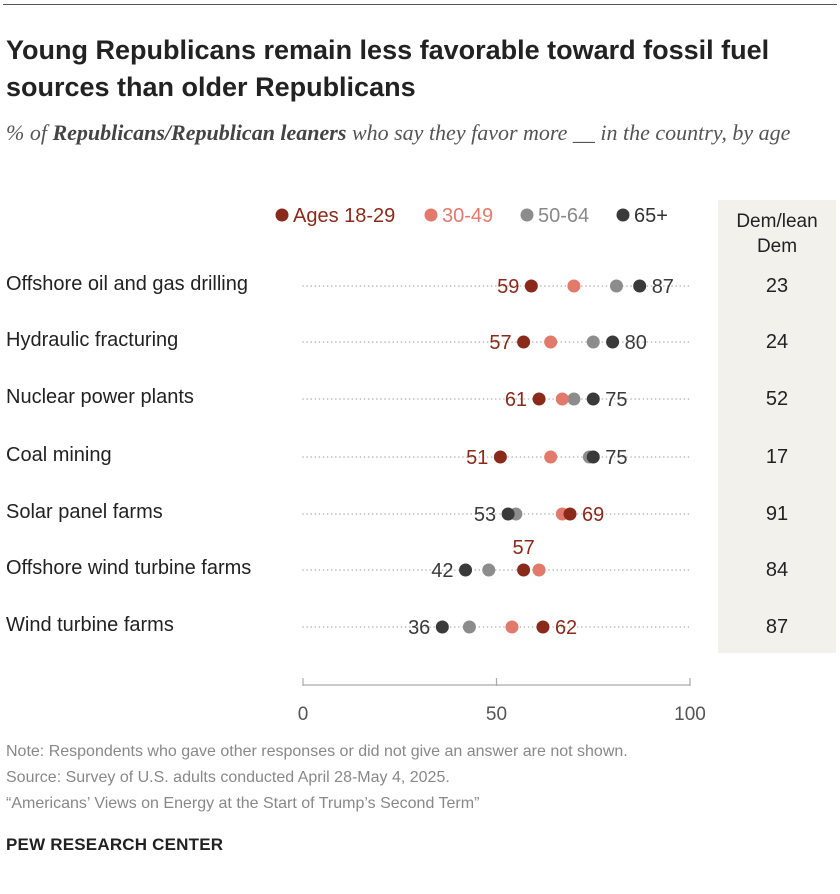  Describe the element at coordinates (623, 215) in the screenshot. I see `legend-marker-ages_65_plus` at that location.